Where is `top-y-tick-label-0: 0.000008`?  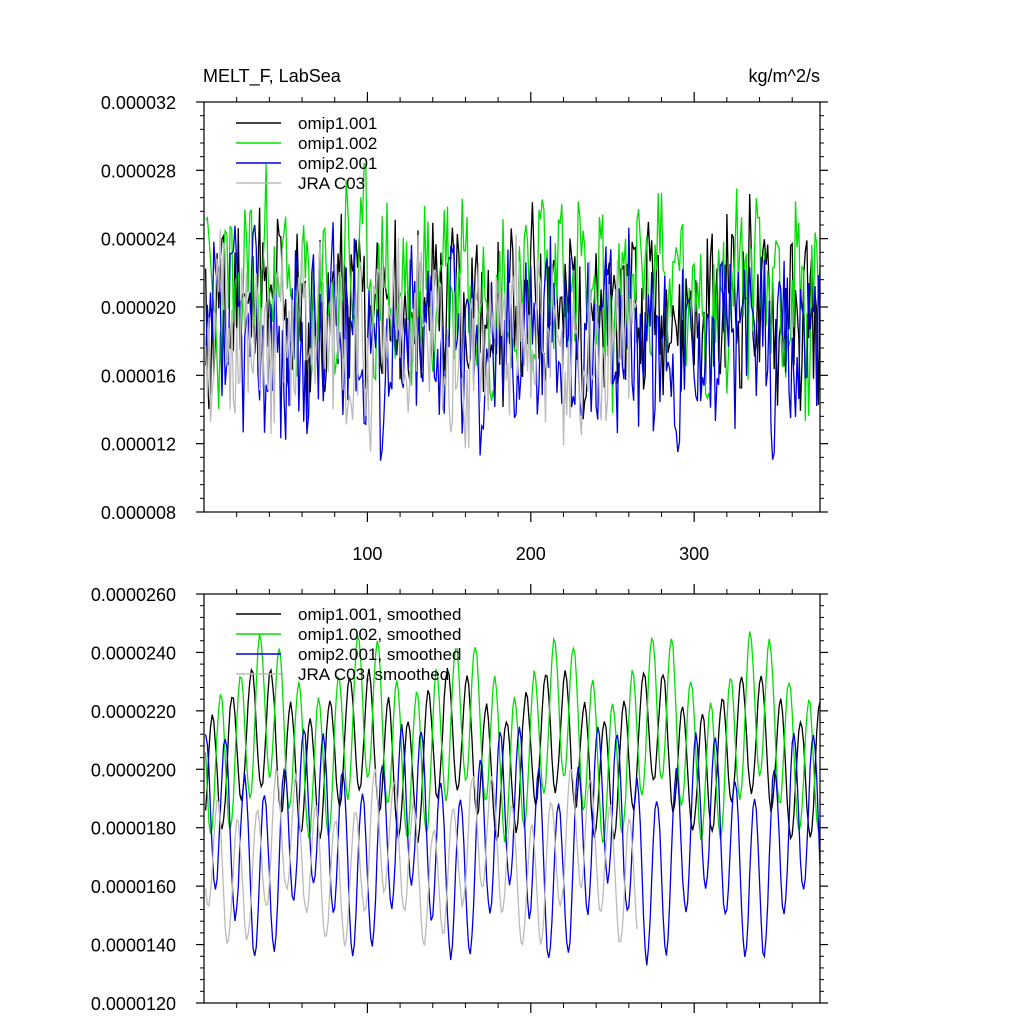
top-y-tick-label-0: 0.000008 is located at coordinates (138, 513).